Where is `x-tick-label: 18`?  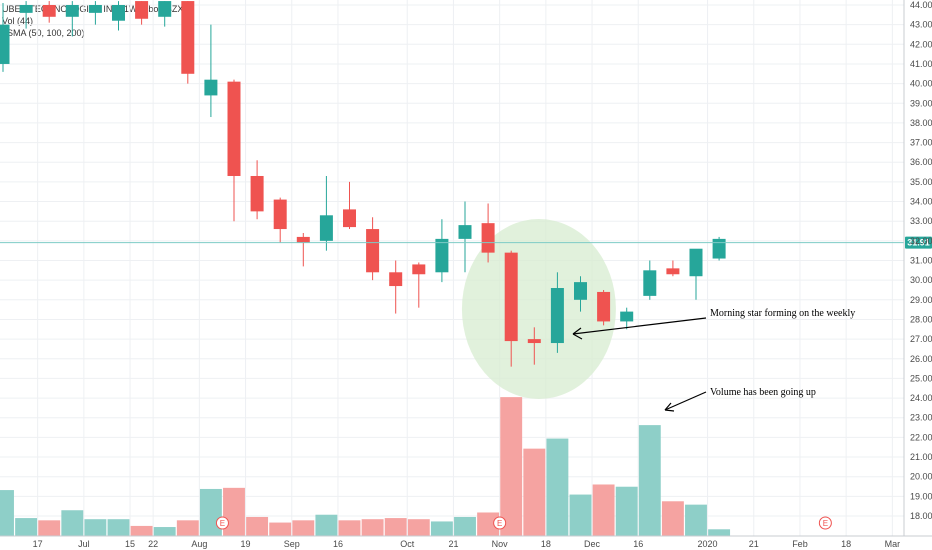 x-tick-label: 18 is located at coordinates (846, 544).